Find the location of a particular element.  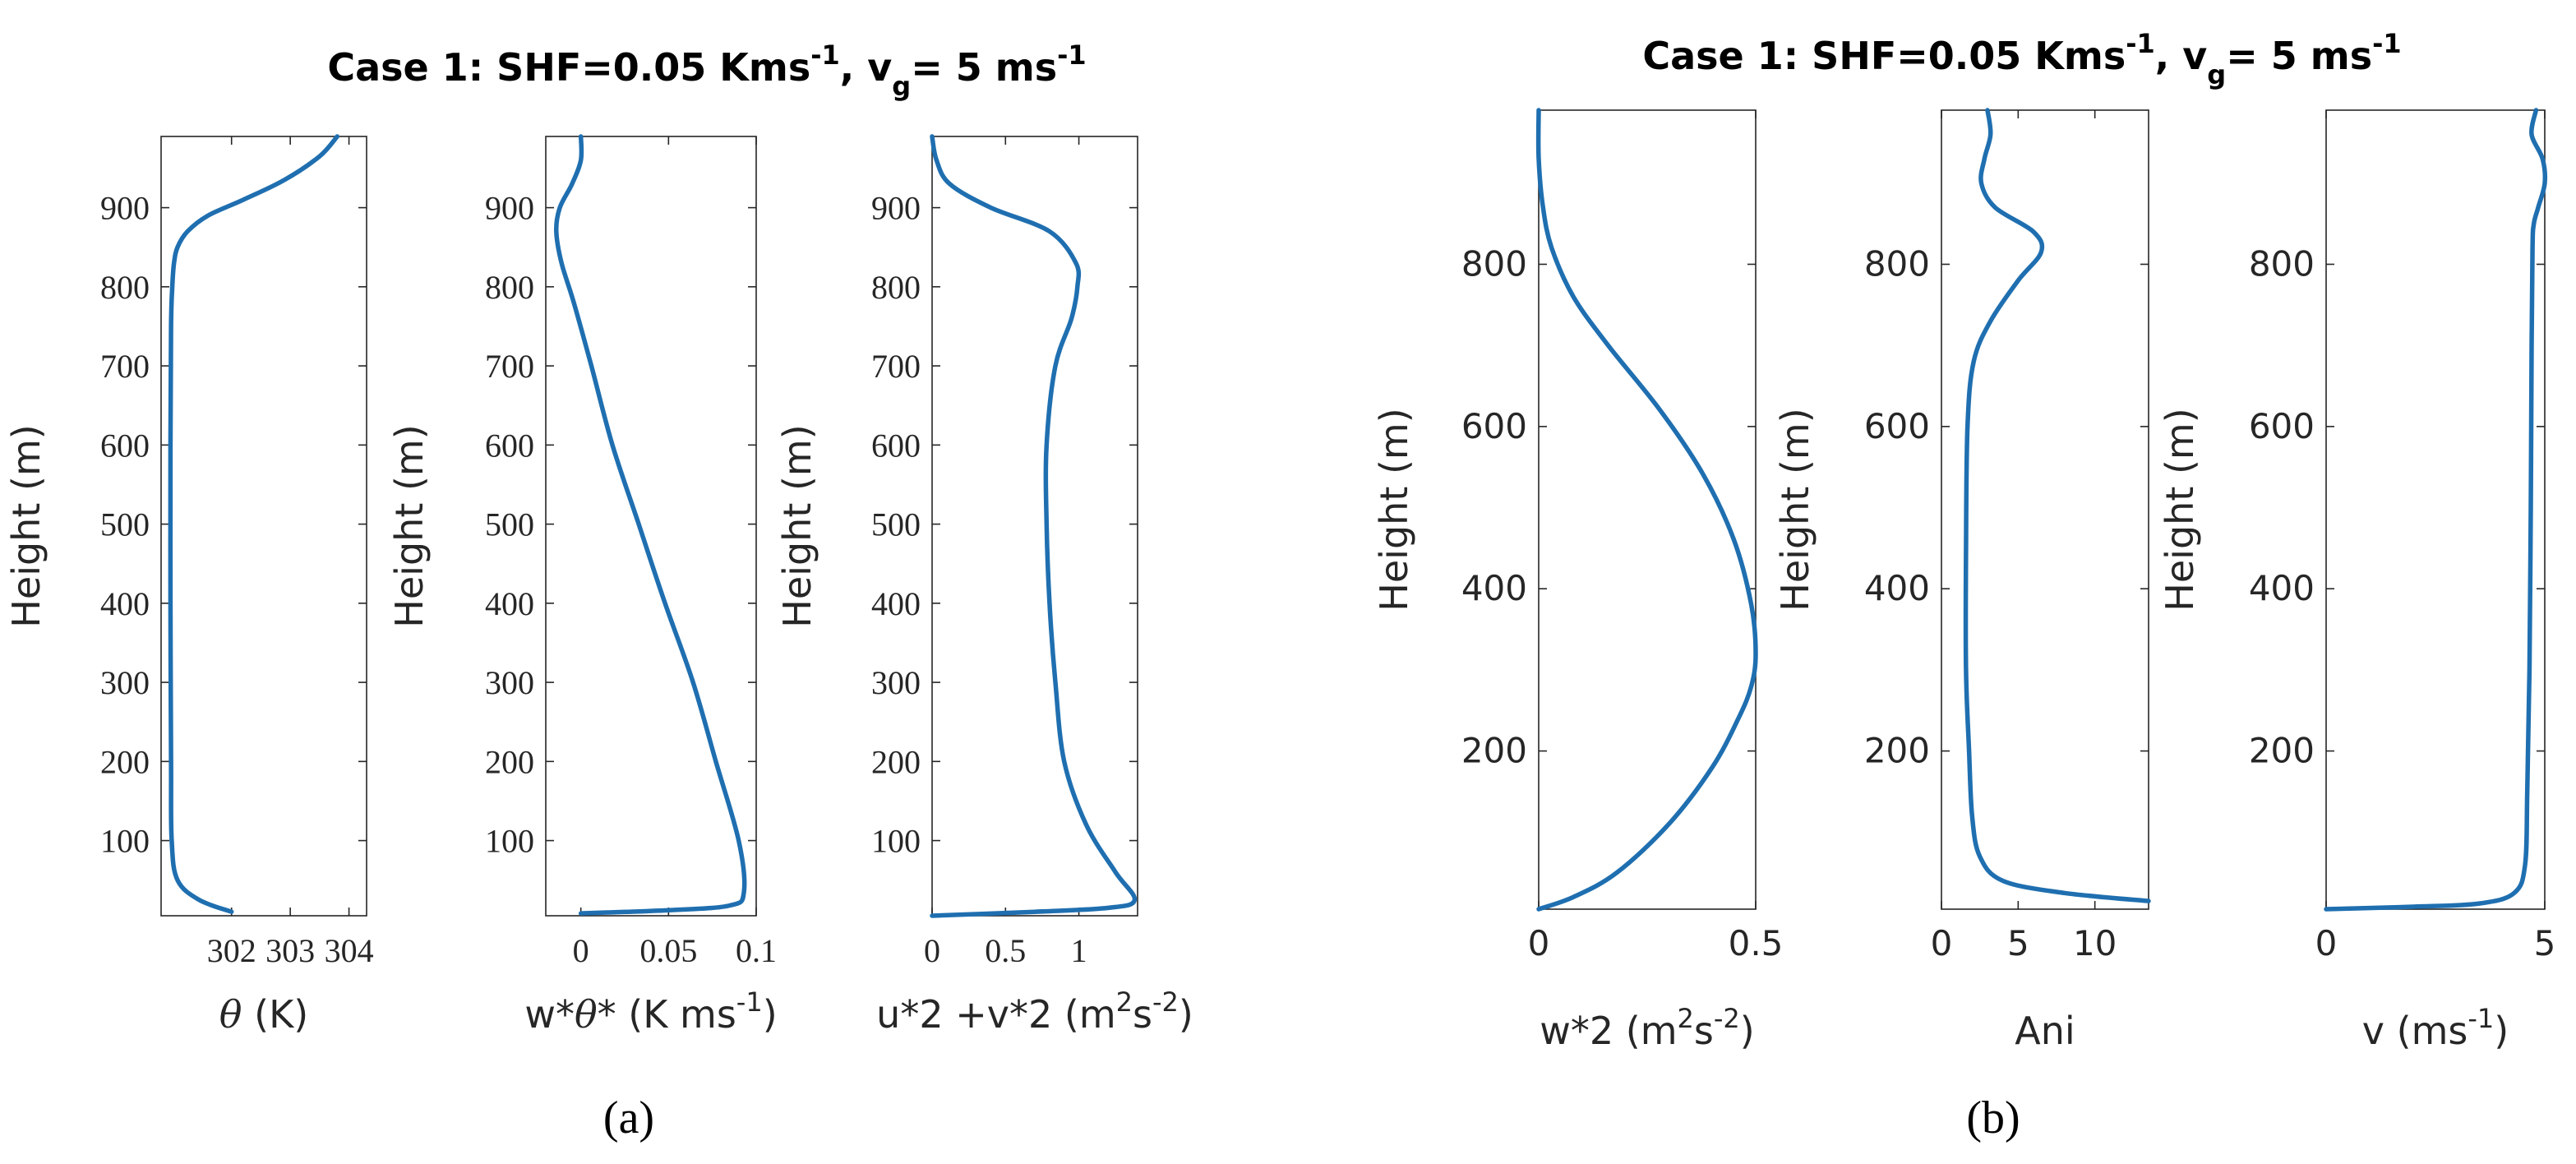

subplot-ani: 0 5 10 200 400 600 800 Height (m) Ani is located at coordinates (1962, 580).